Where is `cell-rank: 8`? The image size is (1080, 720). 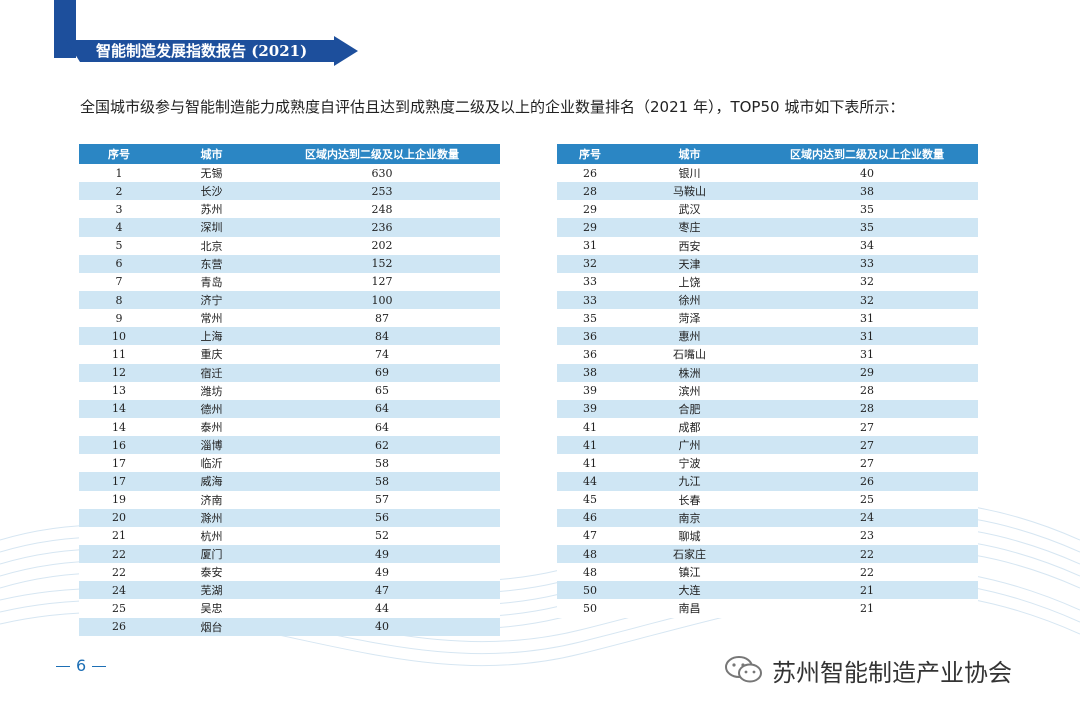
cell-rank: 8 is located at coordinates (119, 300).